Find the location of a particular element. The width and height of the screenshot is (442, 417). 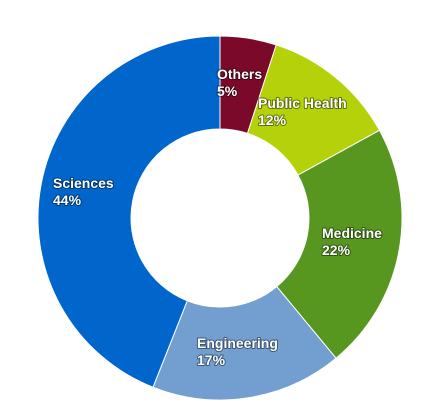

slice-value-others: 5% is located at coordinates (227, 91).